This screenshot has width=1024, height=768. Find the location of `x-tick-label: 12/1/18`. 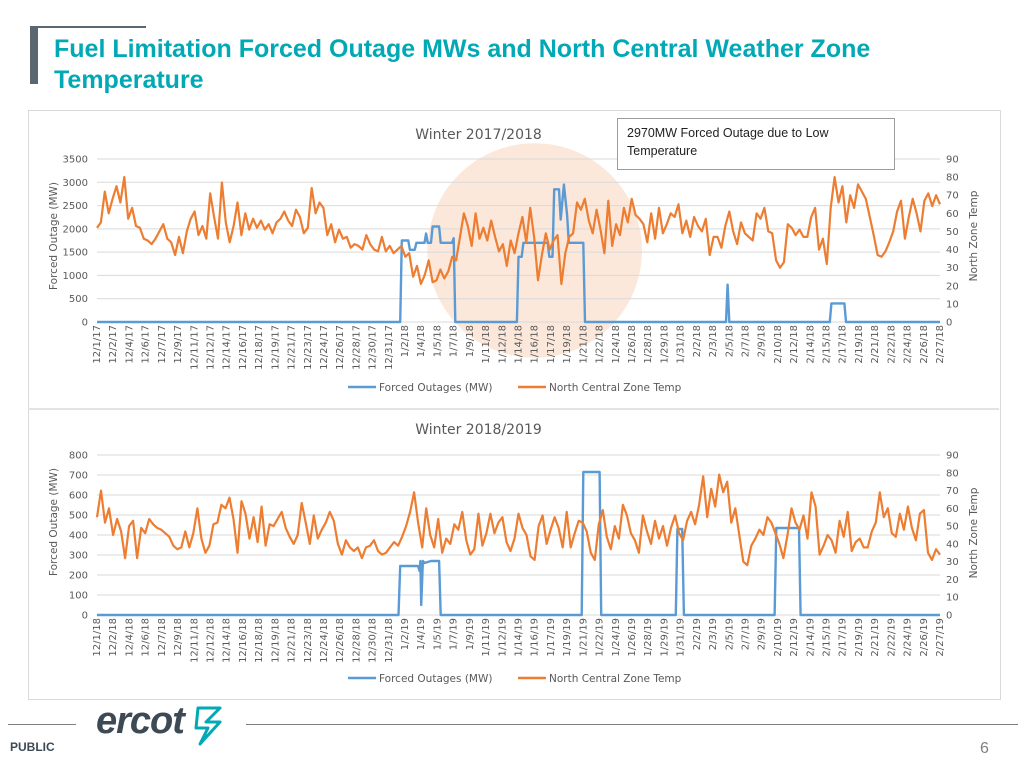

x-tick-label: 12/1/18 is located at coordinates (97, 637).